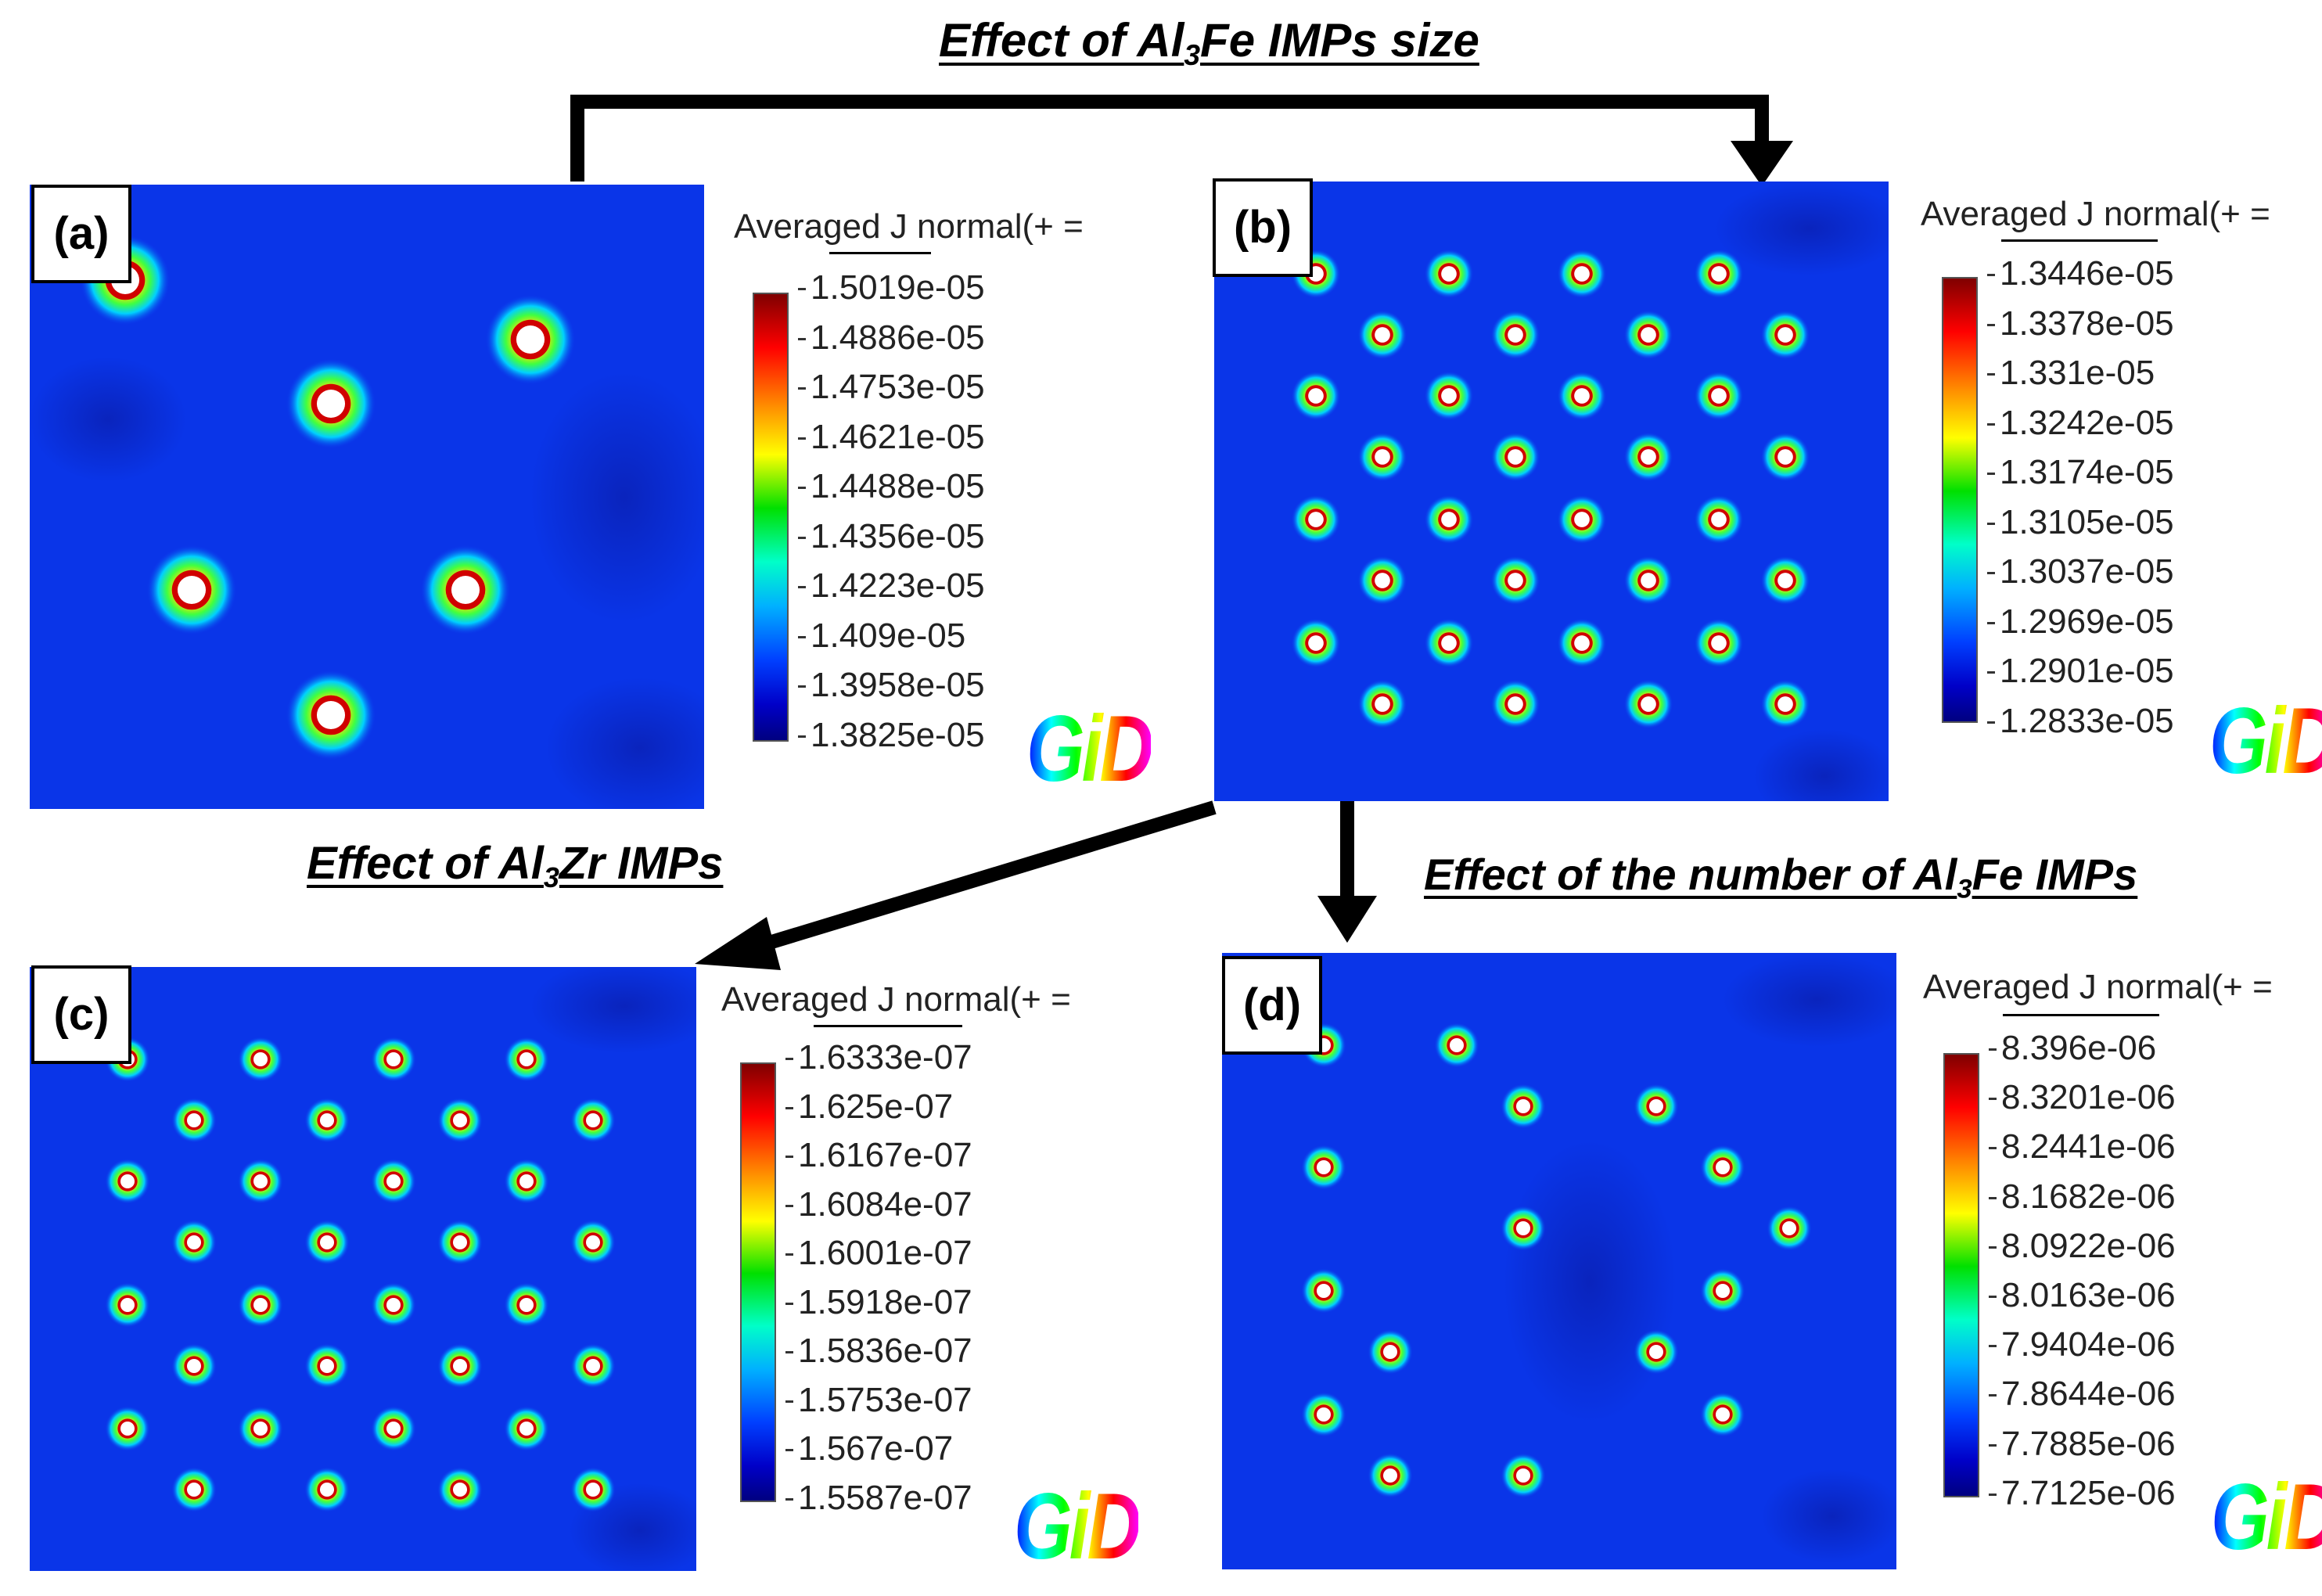 The height and width of the screenshot is (1596, 2322). What do you see at coordinates (2098, 987) in the screenshot?
I see `panel-d-legend-title: Averaged J normal(+ =` at bounding box center [2098, 987].